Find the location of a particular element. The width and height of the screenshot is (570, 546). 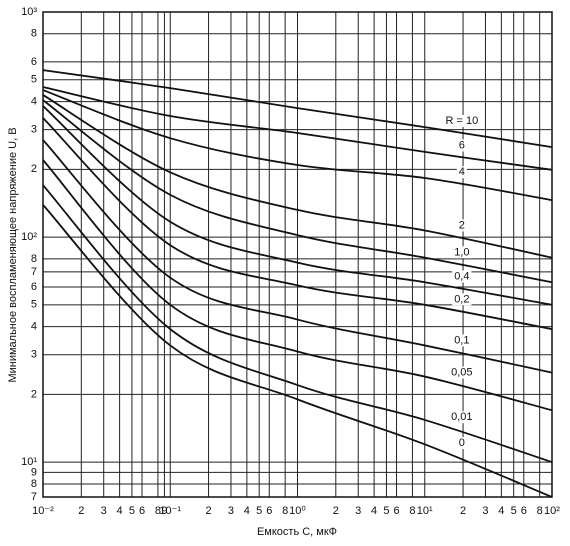

series-label: 4 is located at coordinates (462, 172).